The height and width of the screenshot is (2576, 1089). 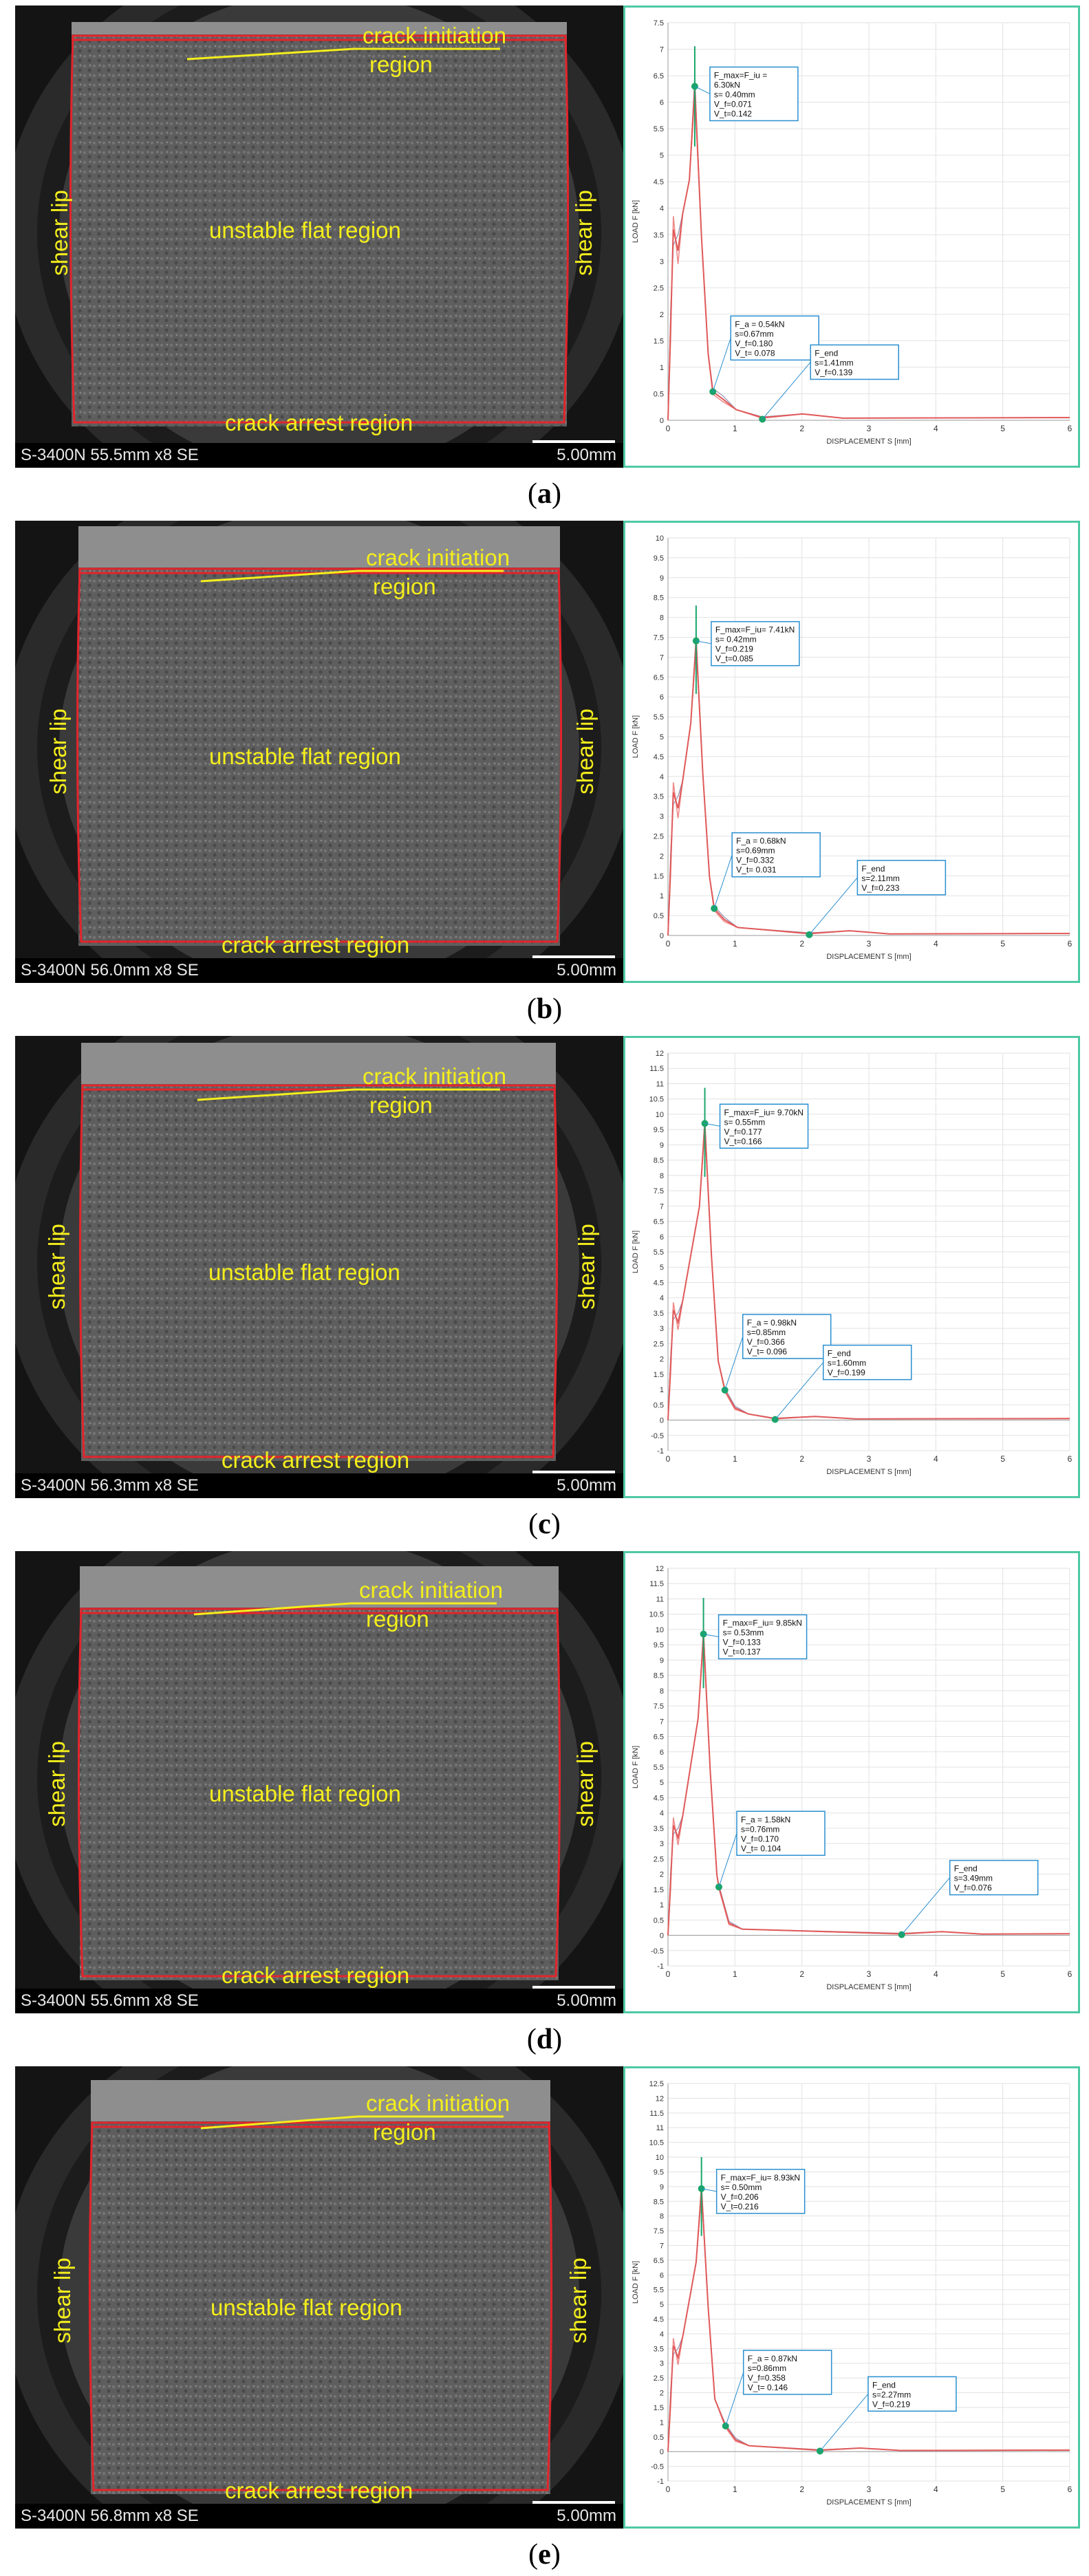 What do you see at coordinates (660, 2482) in the screenshot?
I see `y-tick-label: -1` at bounding box center [660, 2482].